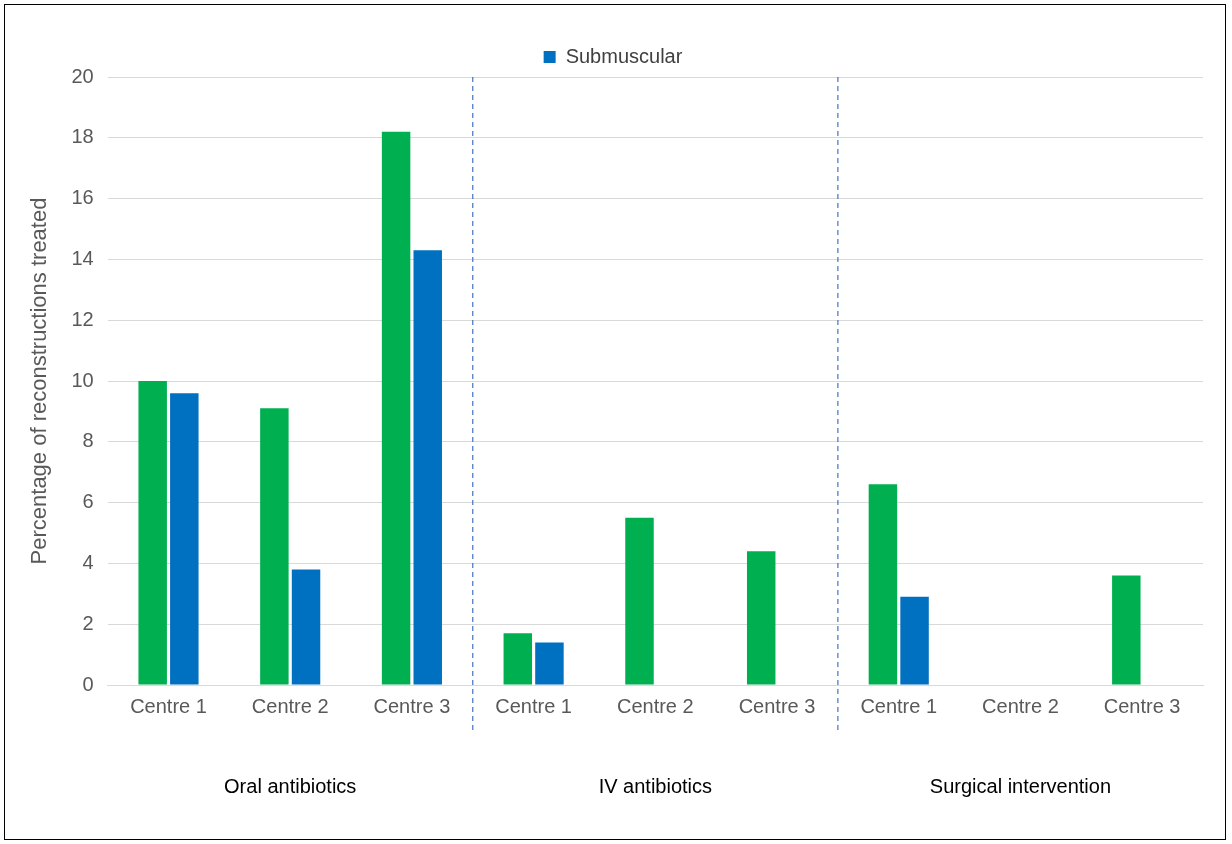 The image size is (1232, 844). I want to click on y-tick-label: 20, so click(82, 75).